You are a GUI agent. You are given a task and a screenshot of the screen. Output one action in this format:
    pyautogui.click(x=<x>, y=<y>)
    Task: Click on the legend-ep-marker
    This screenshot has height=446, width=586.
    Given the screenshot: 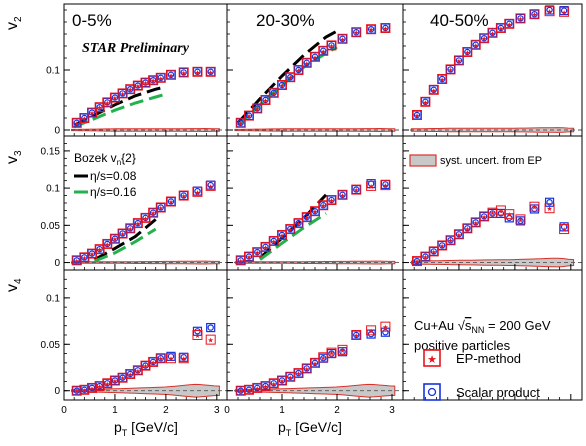 What is the action you would take?
    pyautogui.click(x=432, y=358)
    